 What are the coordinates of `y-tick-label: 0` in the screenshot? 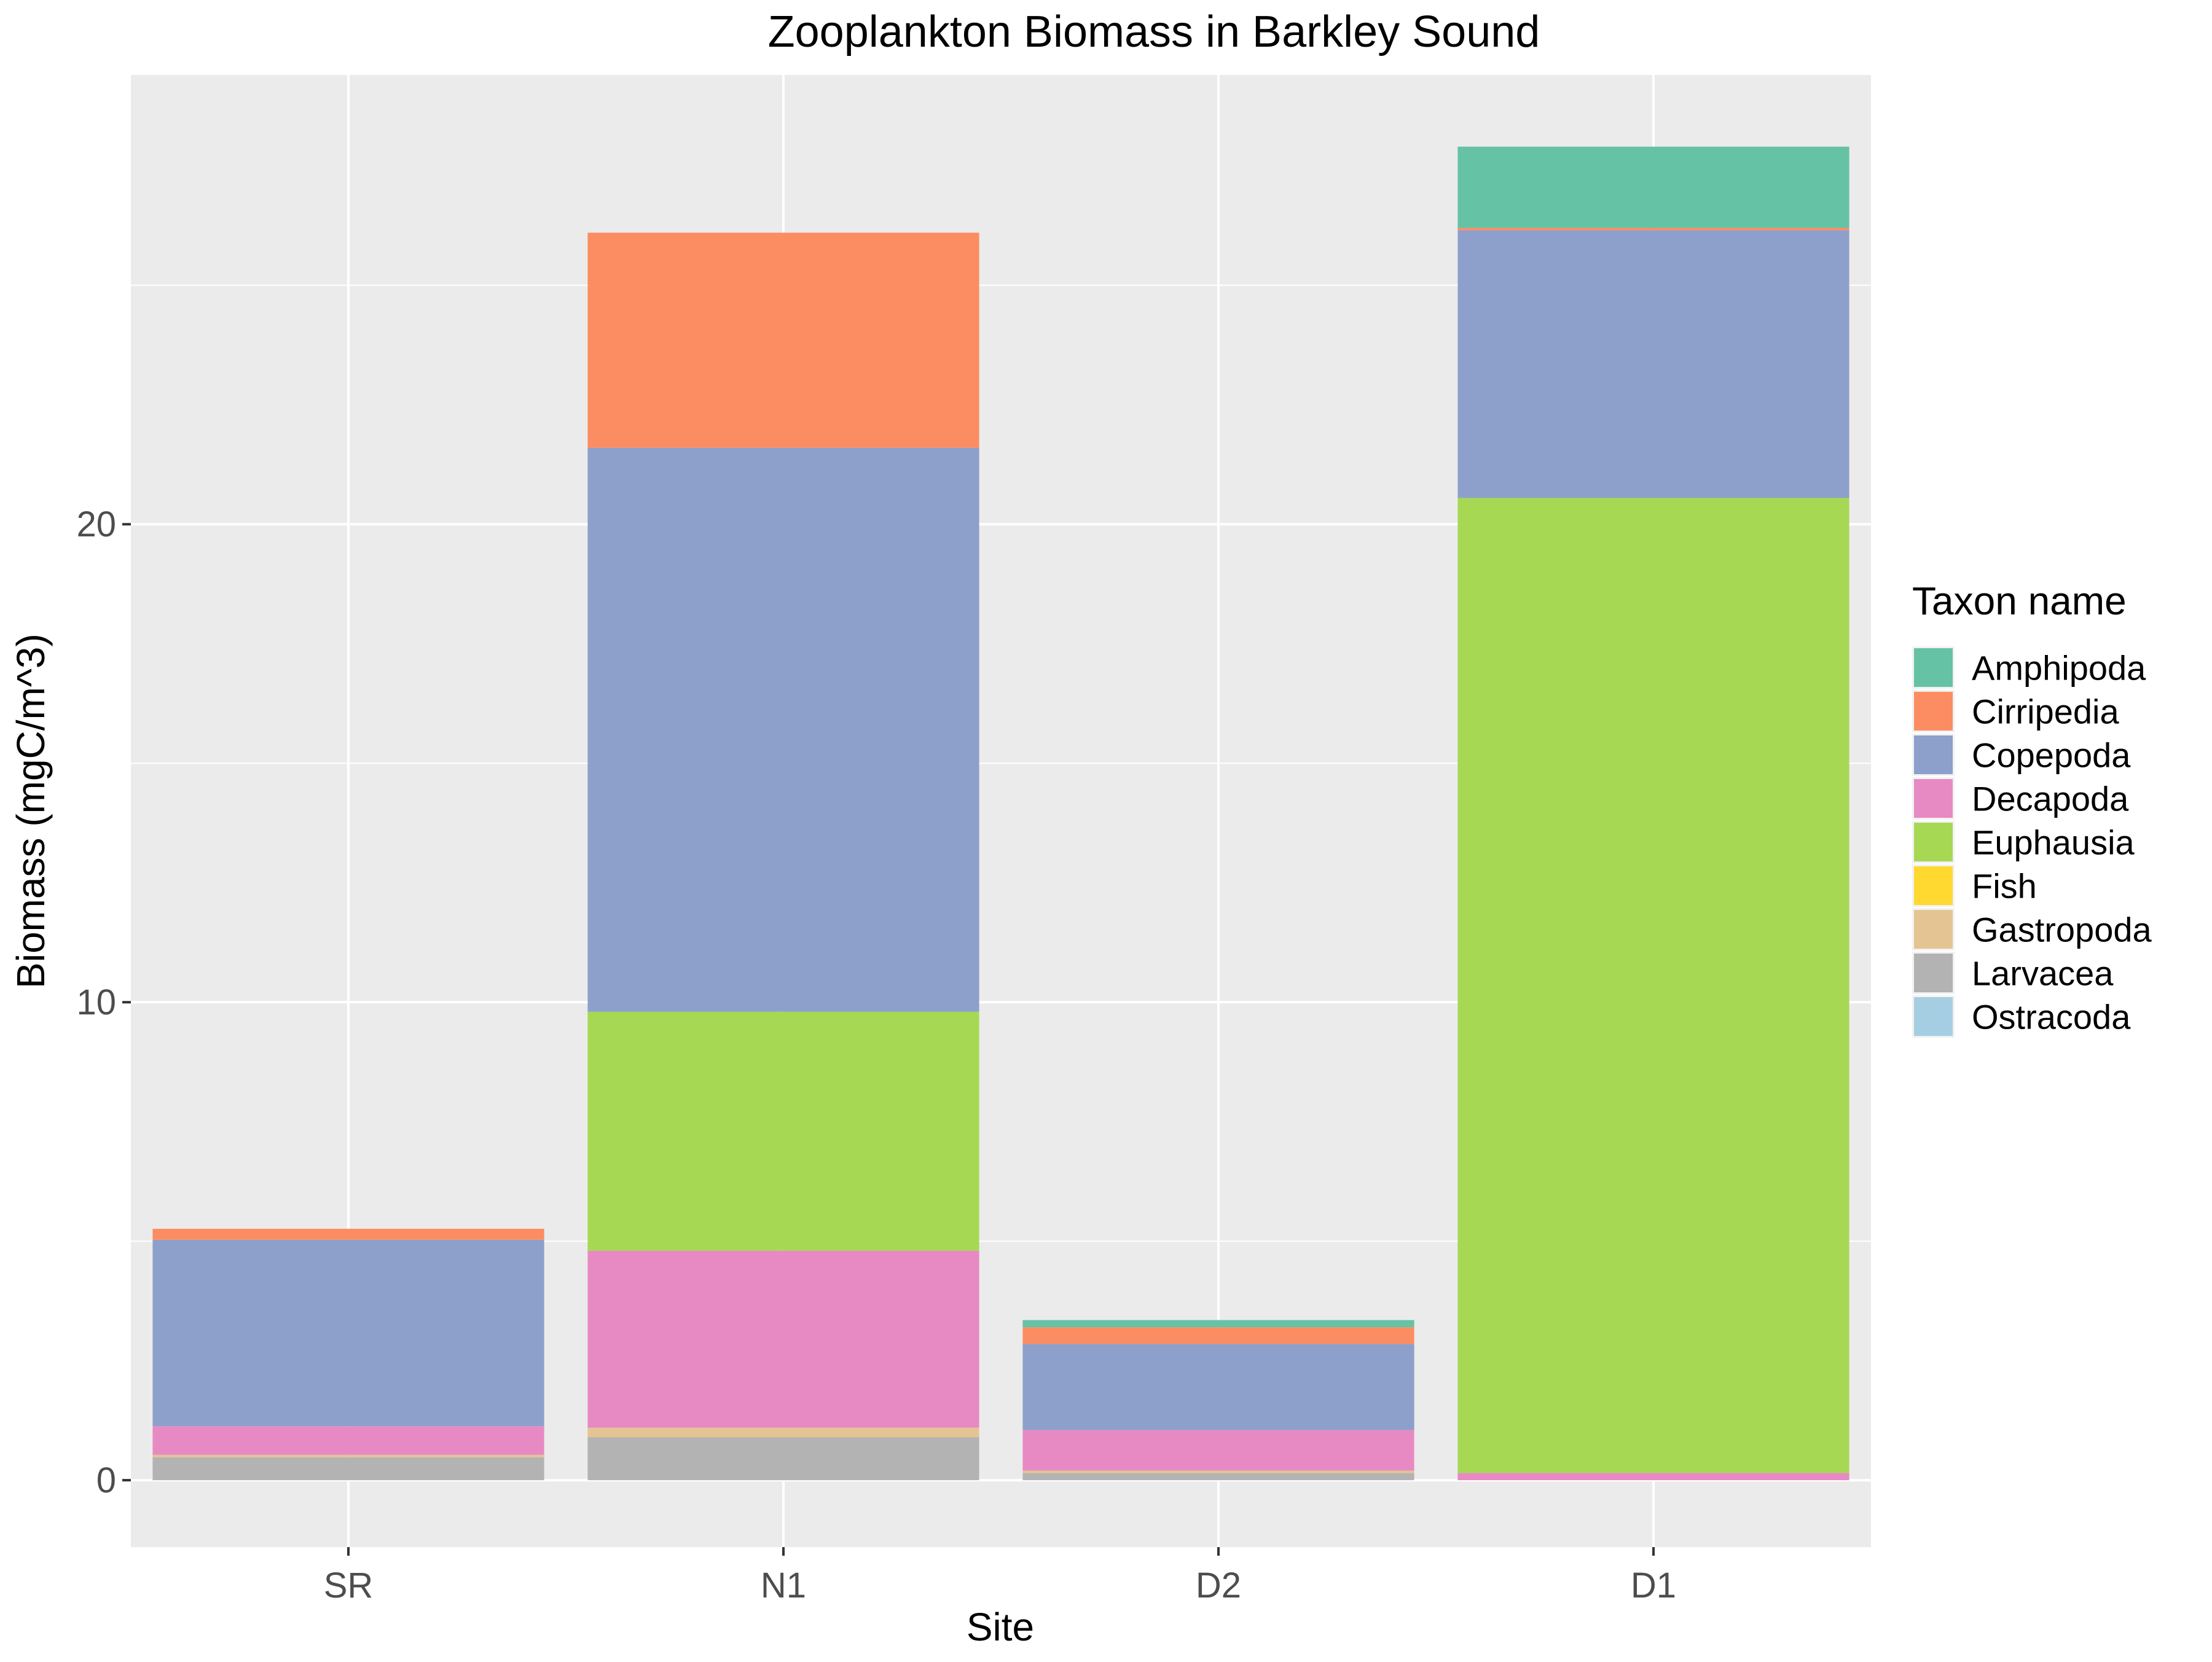 It's located at (106, 1480).